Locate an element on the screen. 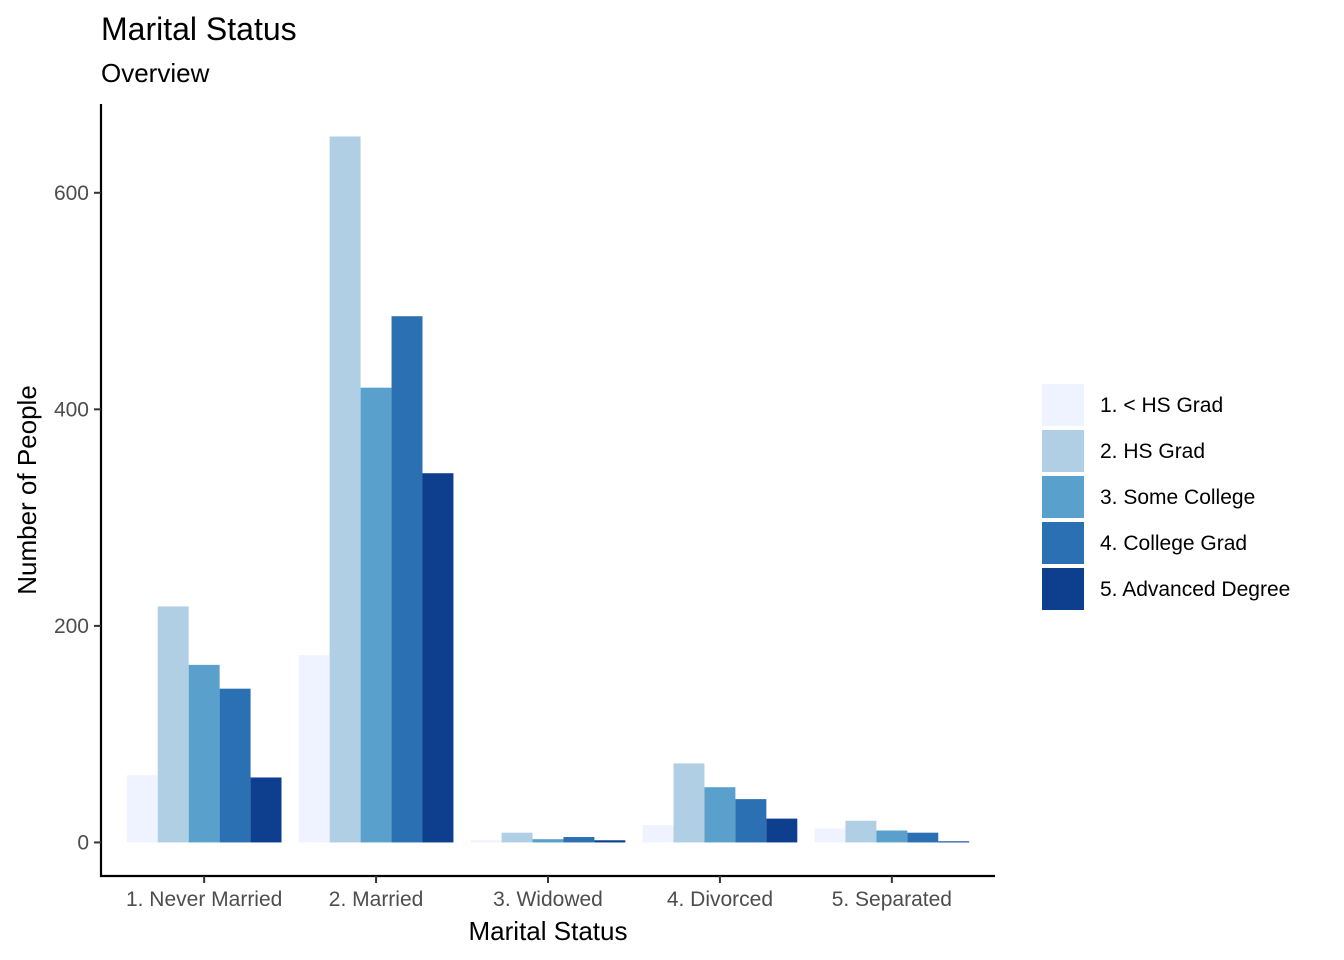 Image resolution: width=1344 pixels, height=960 pixels. legend-label-1: 1. < HS Grad is located at coordinates (1161, 405).